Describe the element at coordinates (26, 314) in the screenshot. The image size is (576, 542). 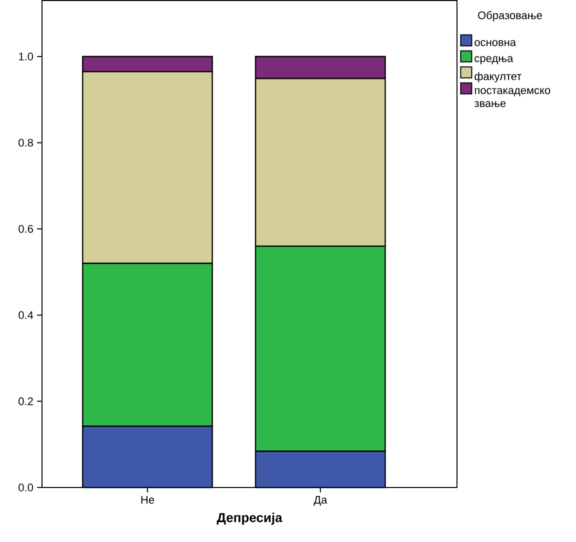
I see `y-tick-label: 0.4` at that location.